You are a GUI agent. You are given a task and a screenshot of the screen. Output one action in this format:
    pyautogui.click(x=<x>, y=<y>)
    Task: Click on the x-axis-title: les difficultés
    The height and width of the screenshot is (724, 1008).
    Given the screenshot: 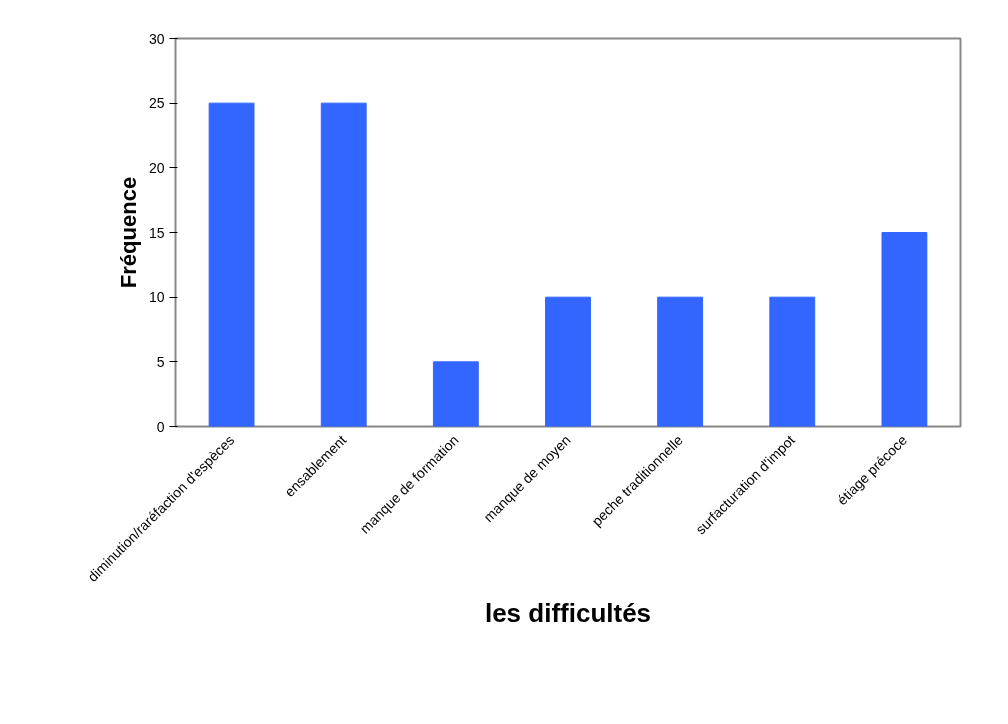 What is the action you would take?
    pyautogui.click(x=568, y=613)
    